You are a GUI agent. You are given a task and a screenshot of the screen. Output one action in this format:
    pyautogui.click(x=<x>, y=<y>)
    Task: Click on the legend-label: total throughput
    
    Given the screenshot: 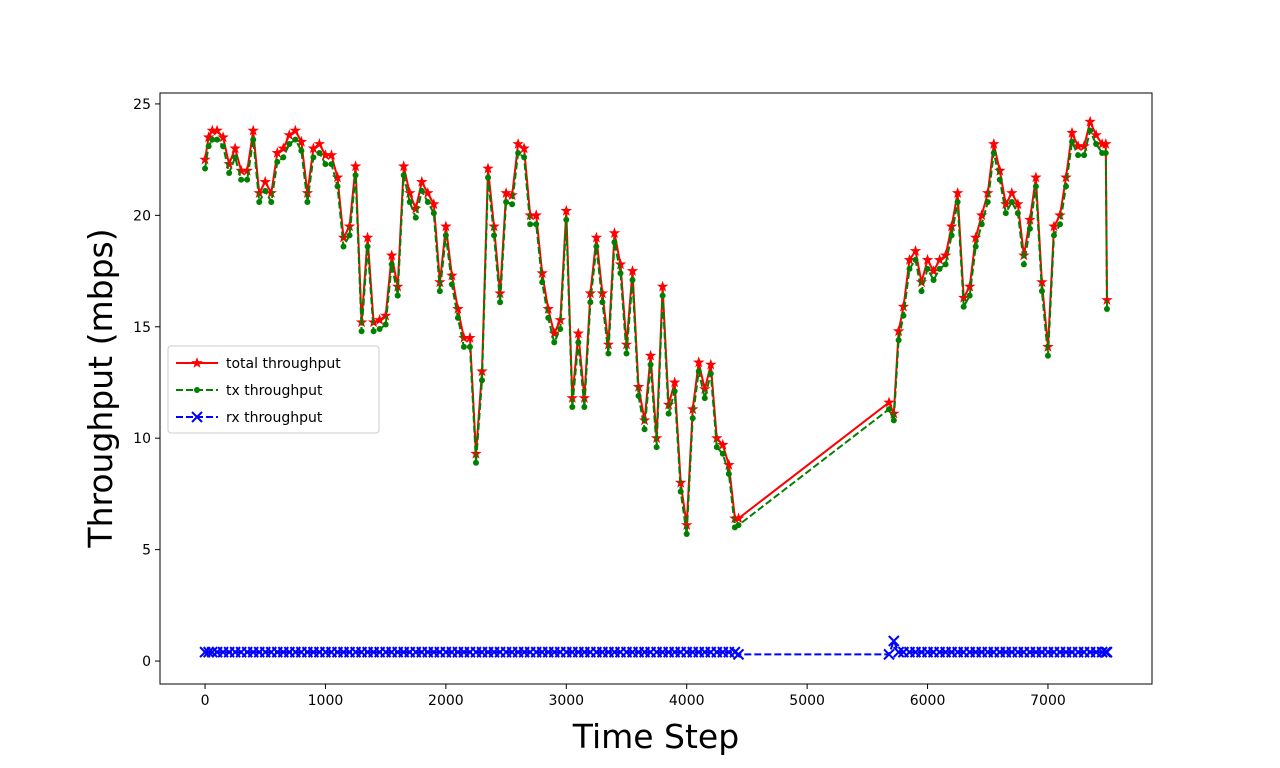 What is the action you would take?
    pyautogui.click(x=283, y=364)
    